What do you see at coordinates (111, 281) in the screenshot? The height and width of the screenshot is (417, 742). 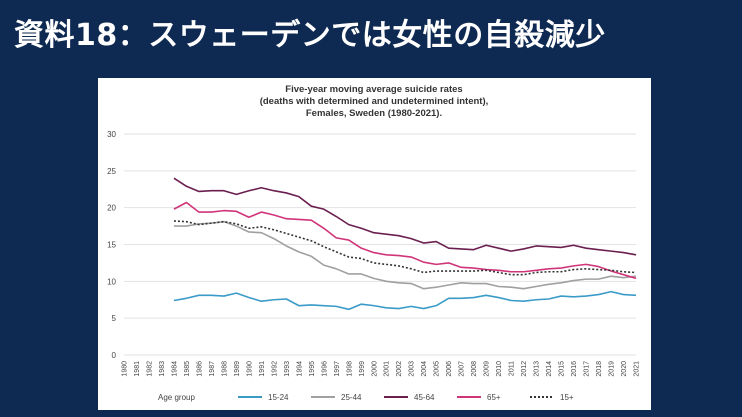 I see `y-tick-label: 10` at bounding box center [111, 281].